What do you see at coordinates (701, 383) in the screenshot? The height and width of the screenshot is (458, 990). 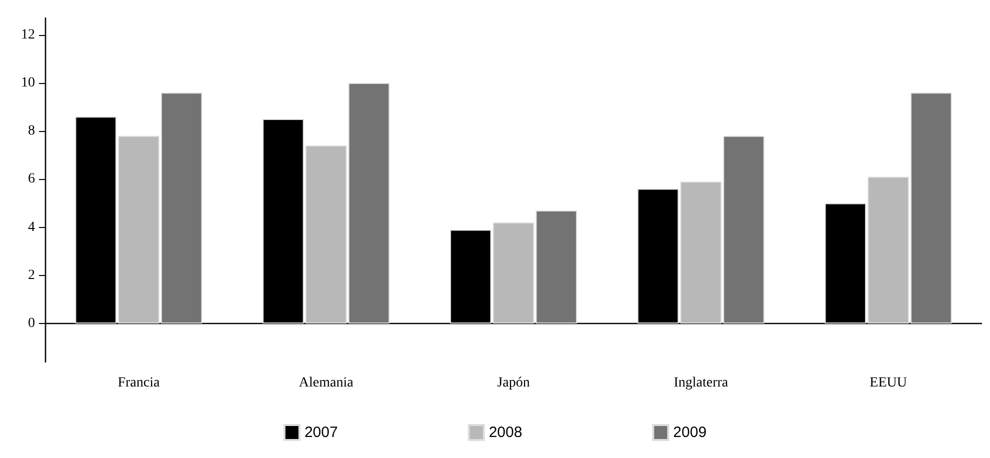 I see `x-tick-label: Inglaterra` at bounding box center [701, 383].